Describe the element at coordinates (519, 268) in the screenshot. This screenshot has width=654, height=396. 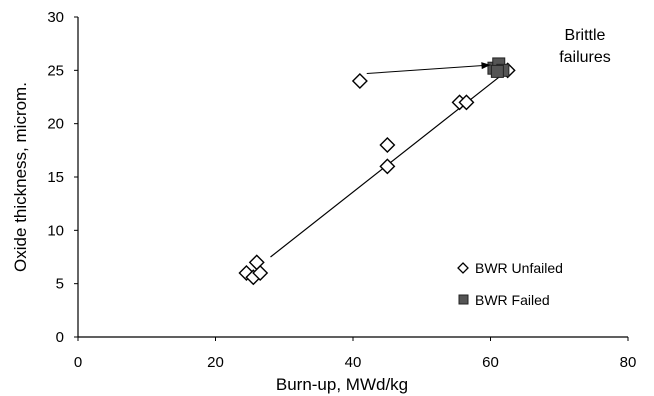
I see `legend-label-unfailed: BWR Unfailed` at that location.